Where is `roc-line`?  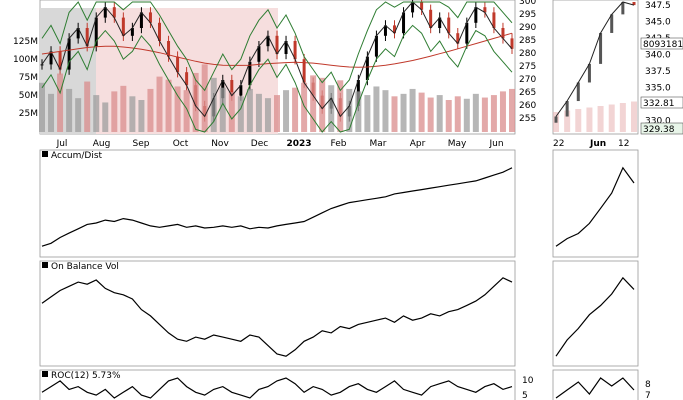 roc-line is located at coordinates (277, 388).